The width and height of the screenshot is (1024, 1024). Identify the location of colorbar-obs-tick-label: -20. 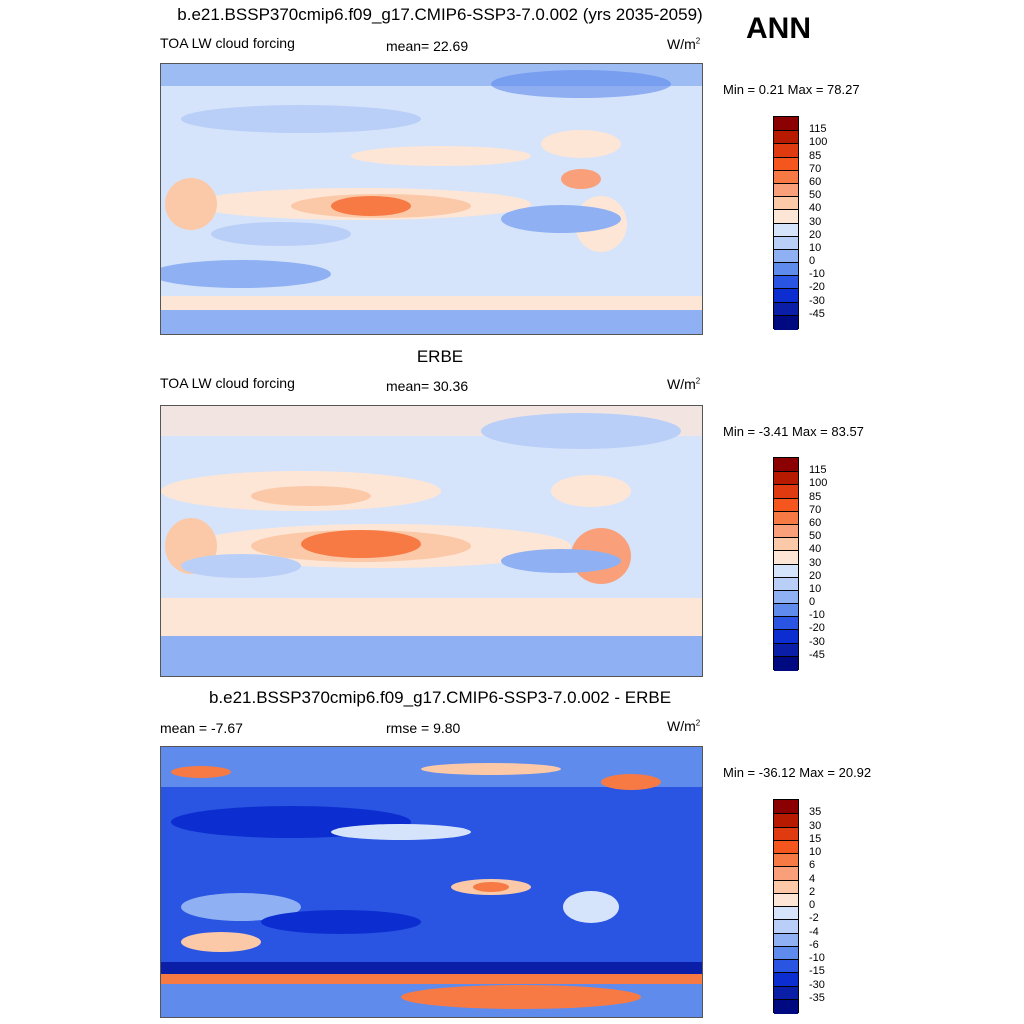
(817, 628).